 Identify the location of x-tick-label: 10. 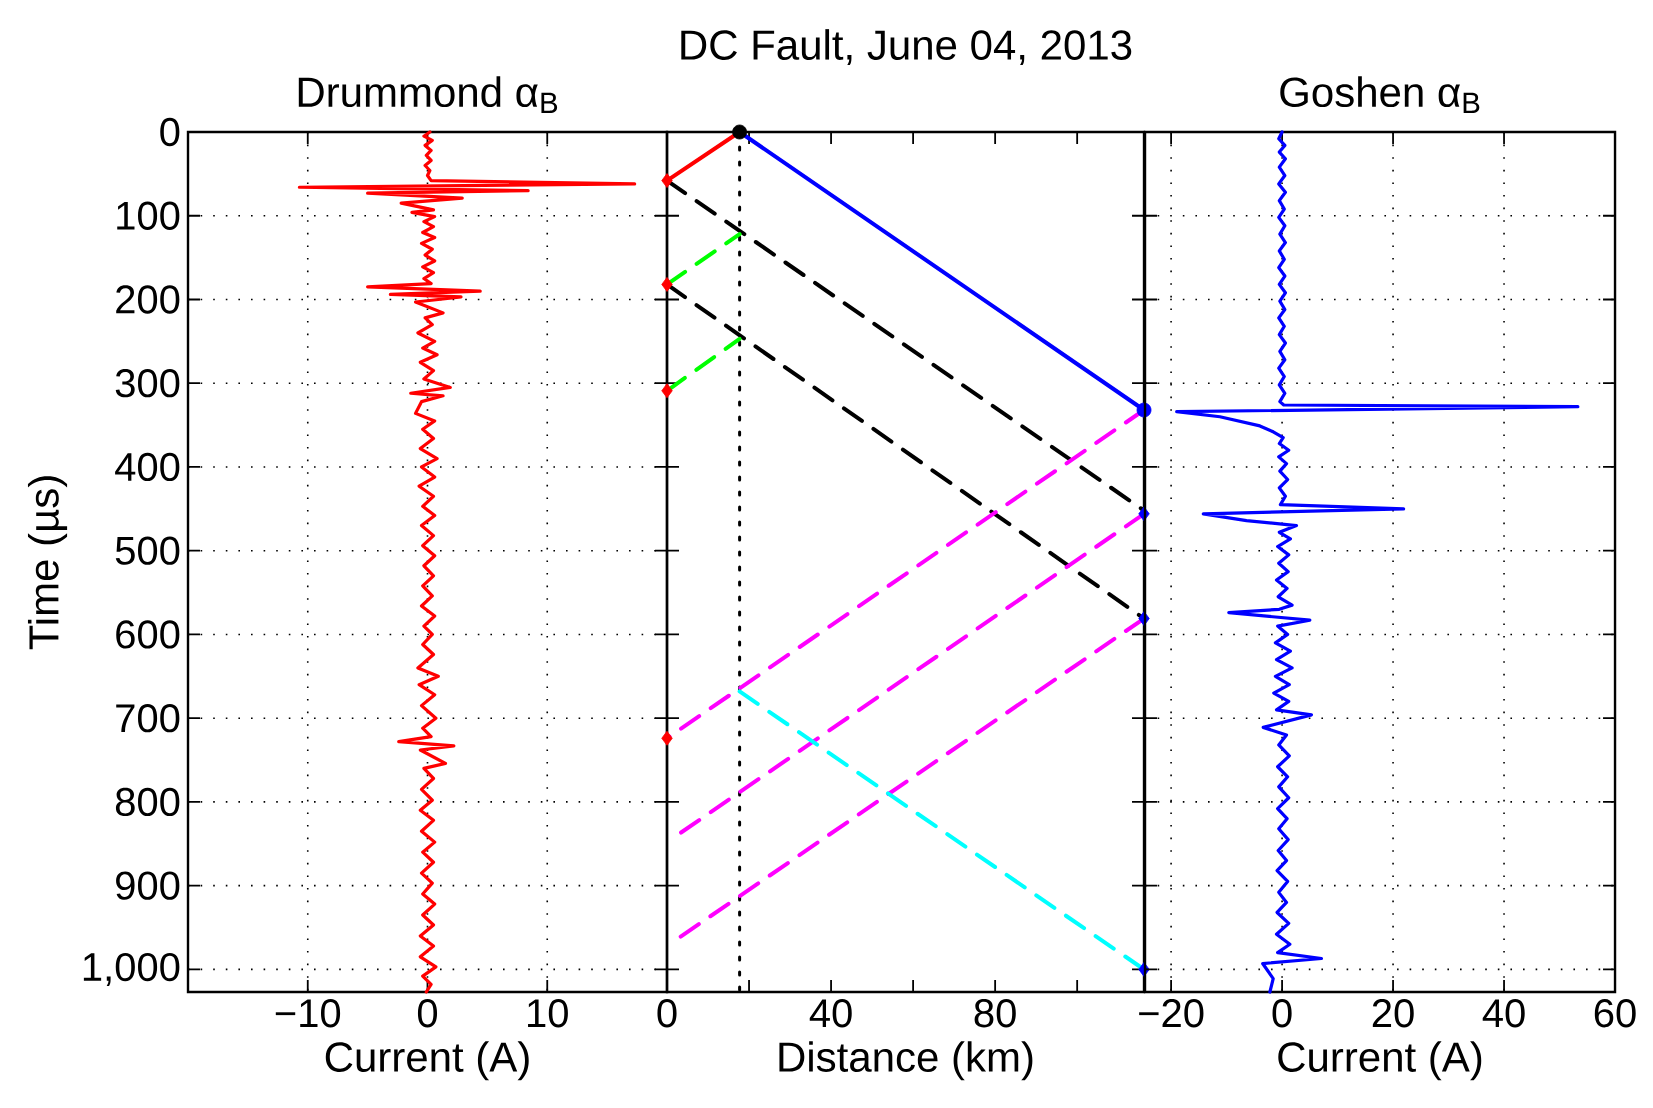
(548, 1013).